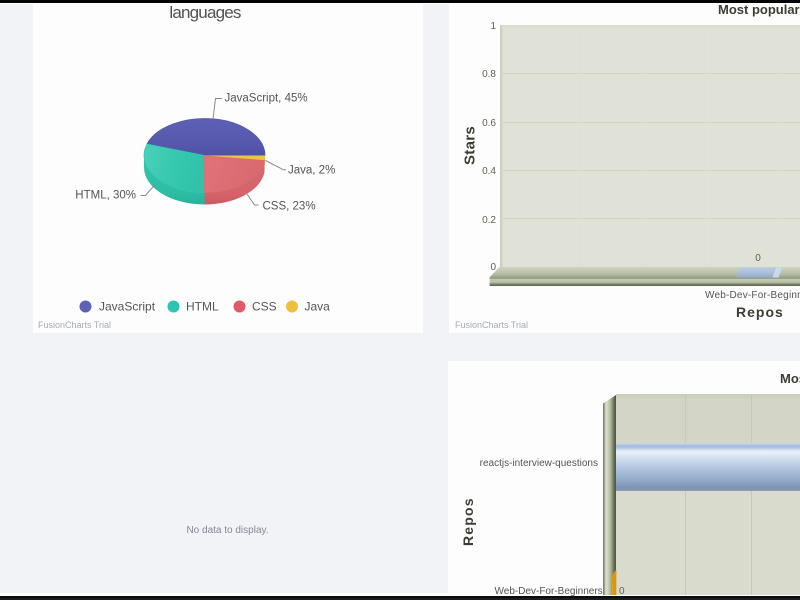  What do you see at coordinates (105, 196) in the screenshot?
I see `svg-text: HTML, 30%` at bounding box center [105, 196].